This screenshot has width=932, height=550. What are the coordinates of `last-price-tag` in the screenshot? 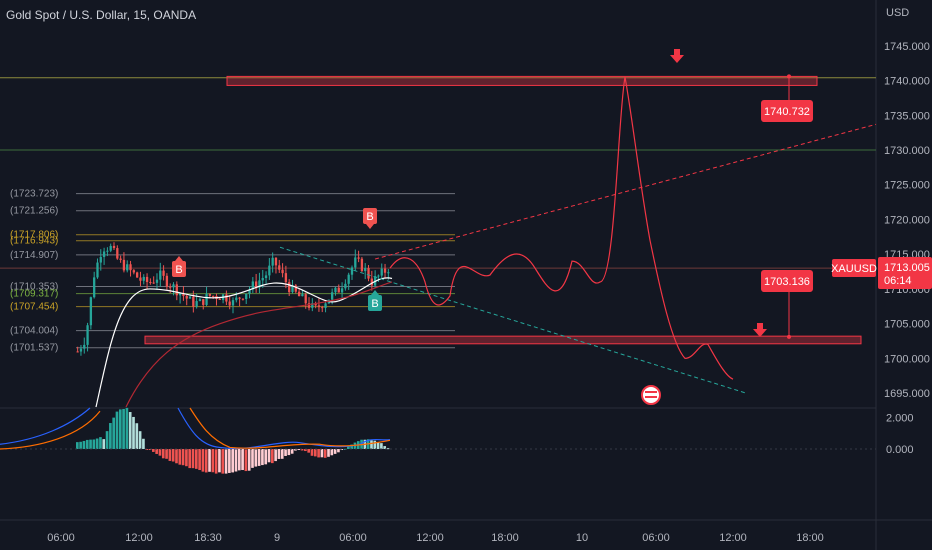 It's located at (905, 273).